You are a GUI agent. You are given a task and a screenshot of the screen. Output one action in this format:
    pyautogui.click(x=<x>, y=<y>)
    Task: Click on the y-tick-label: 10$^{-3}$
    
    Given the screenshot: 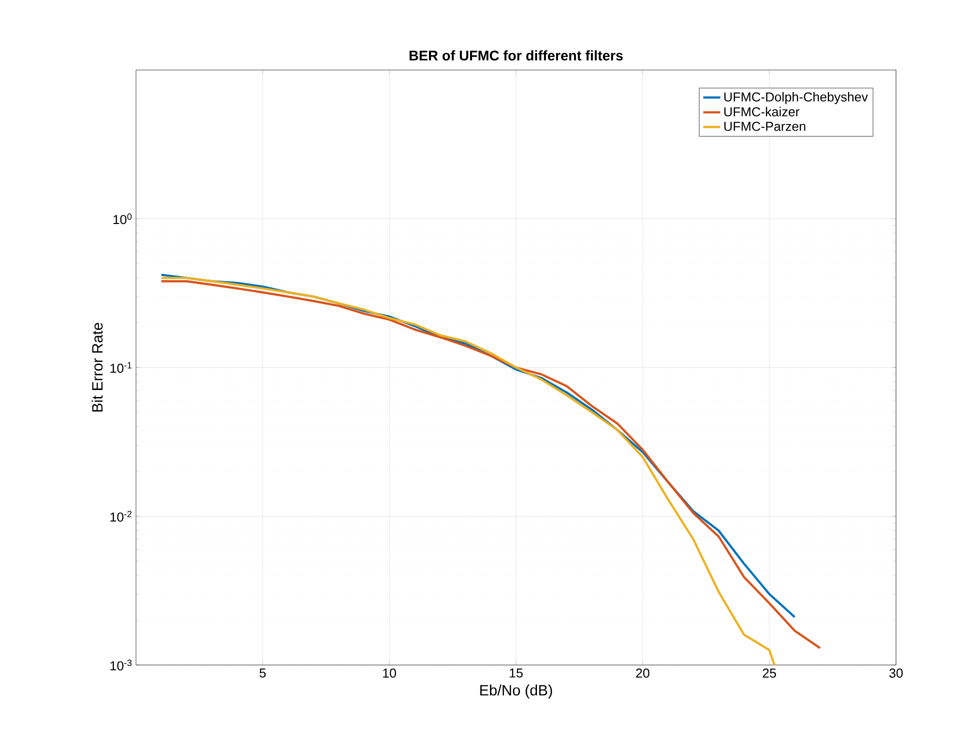 What is the action you would take?
    pyautogui.click(x=121, y=665)
    